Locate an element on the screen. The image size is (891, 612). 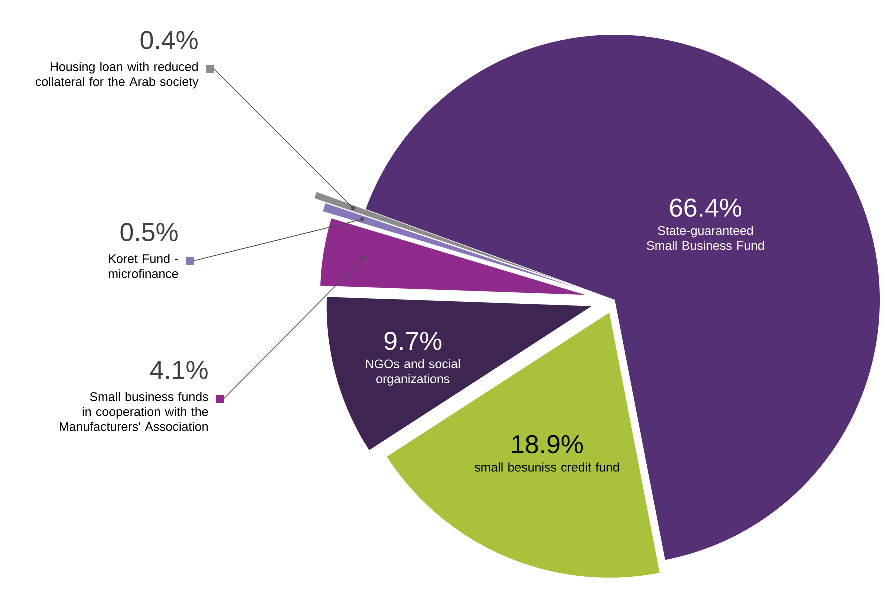
legend-label: Koret Fund - microfinance is located at coordinates (143, 266).